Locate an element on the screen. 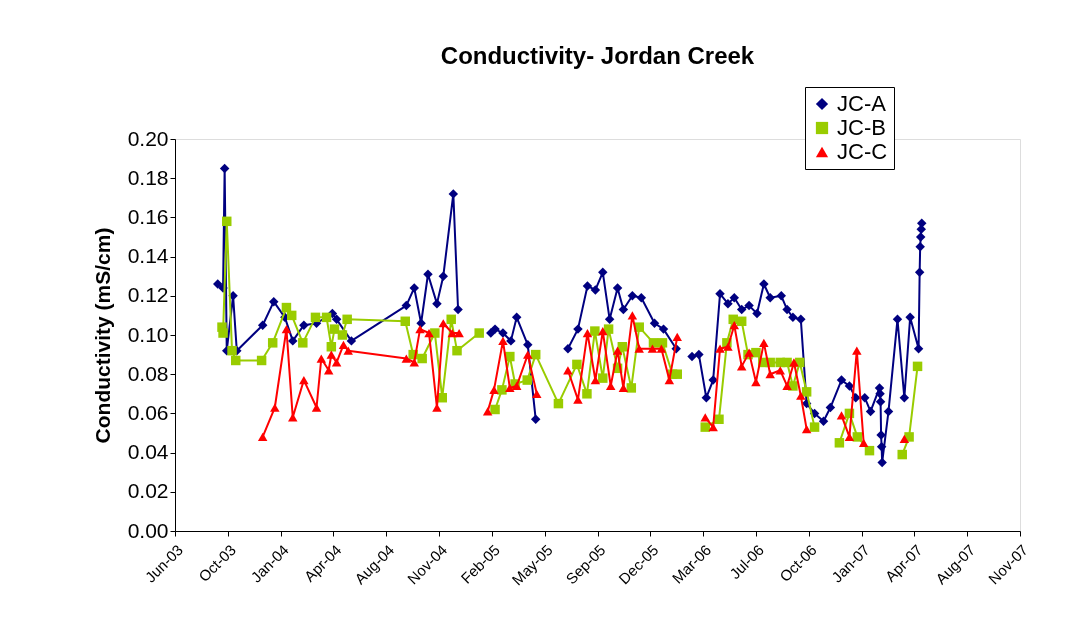  y-tick-label: 0.20 is located at coordinates (148, 138).